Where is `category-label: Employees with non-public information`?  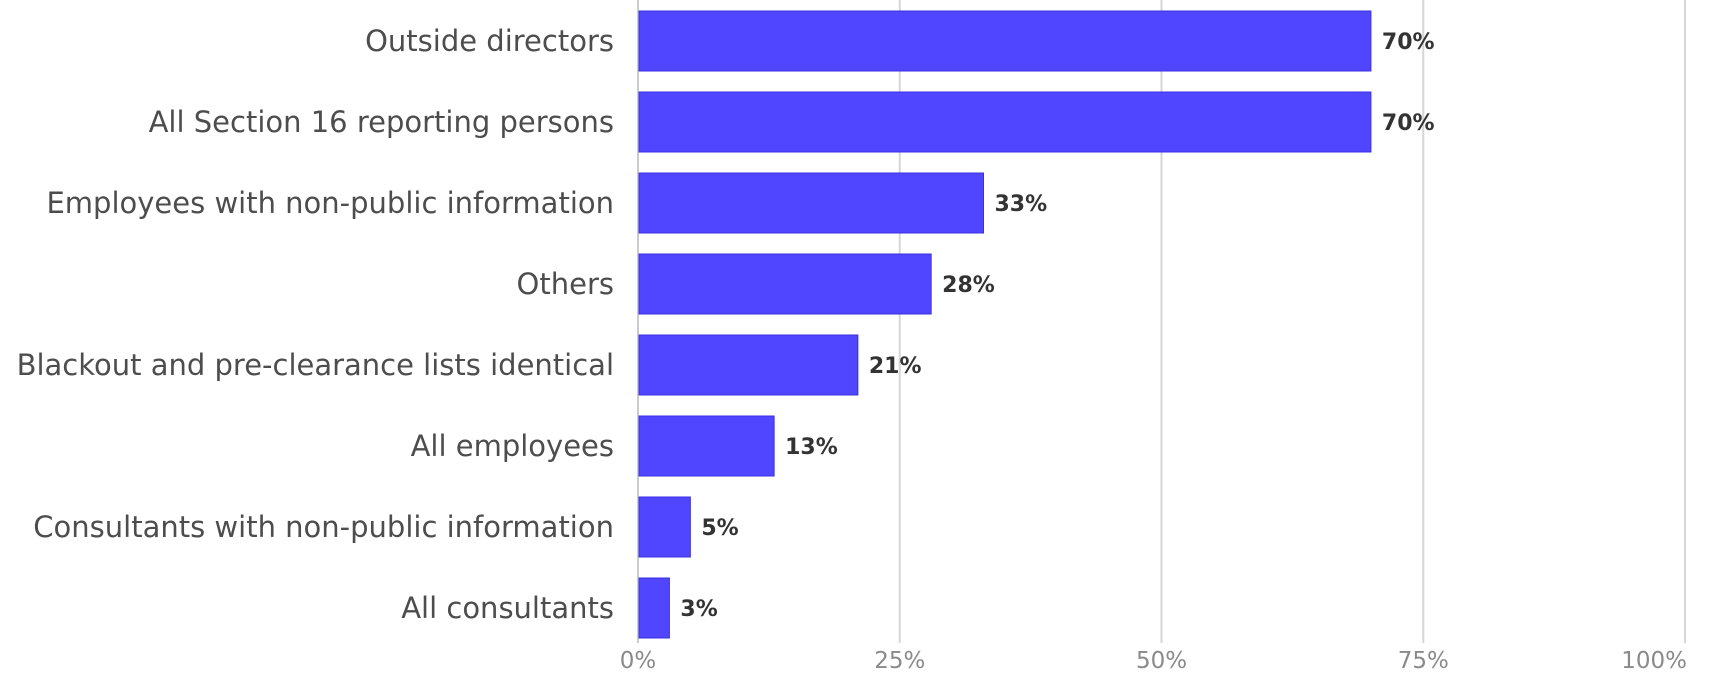
category-label: Employees with non-public information is located at coordinates (330, 203).